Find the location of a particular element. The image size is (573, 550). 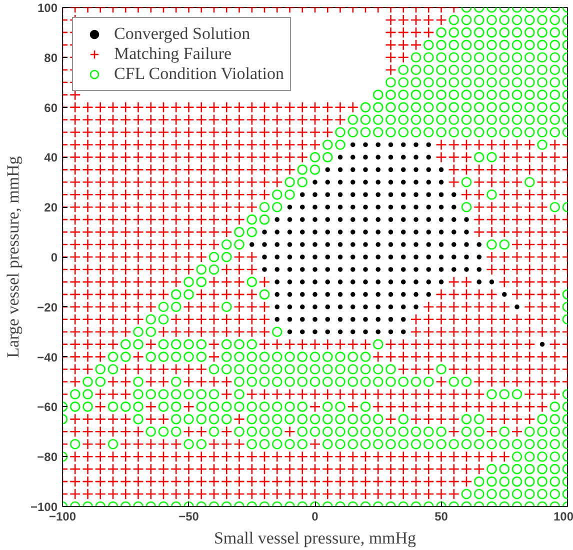

y-tick-label: 20 is located at coordinates (51, 207).